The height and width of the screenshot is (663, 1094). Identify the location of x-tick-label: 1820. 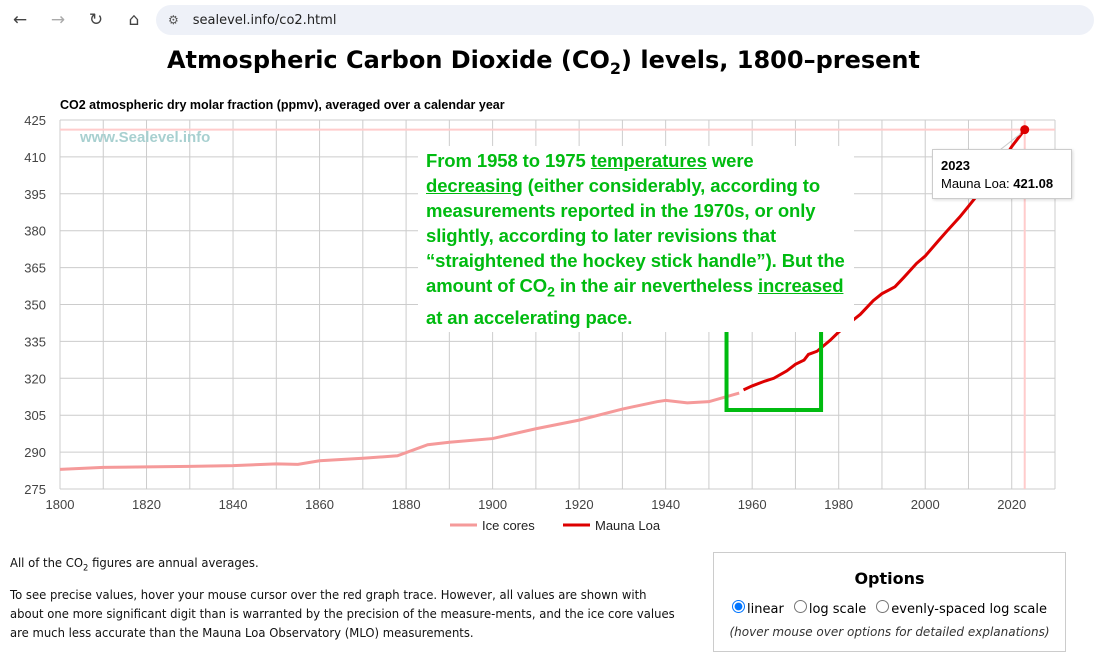
(146, 504).